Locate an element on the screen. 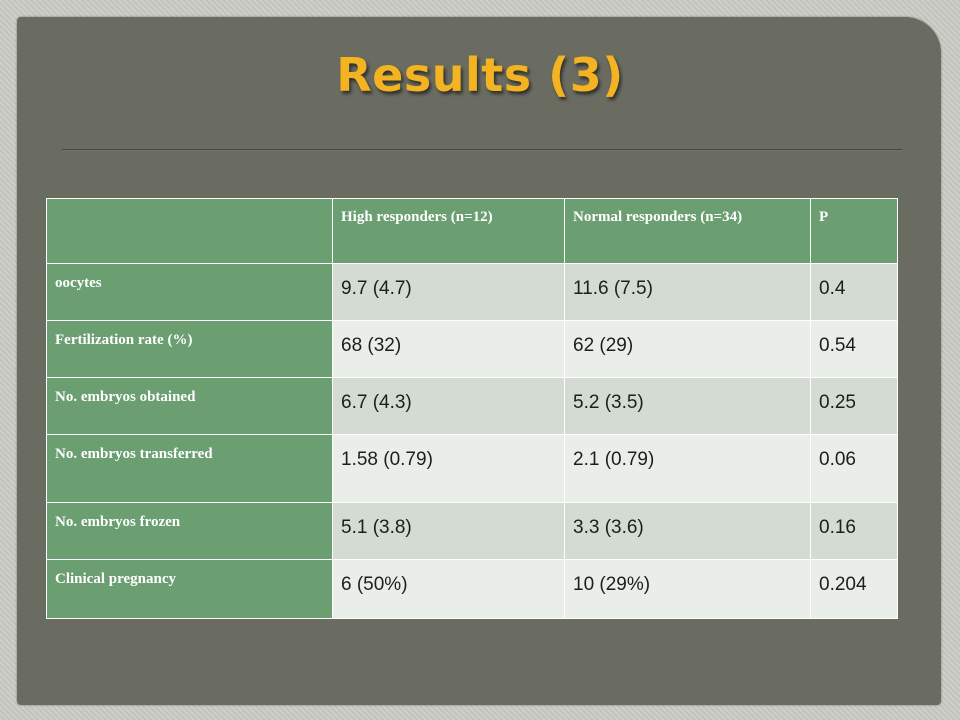  normal-responders-value: 62 (29) is located at coordinates (687, 349).